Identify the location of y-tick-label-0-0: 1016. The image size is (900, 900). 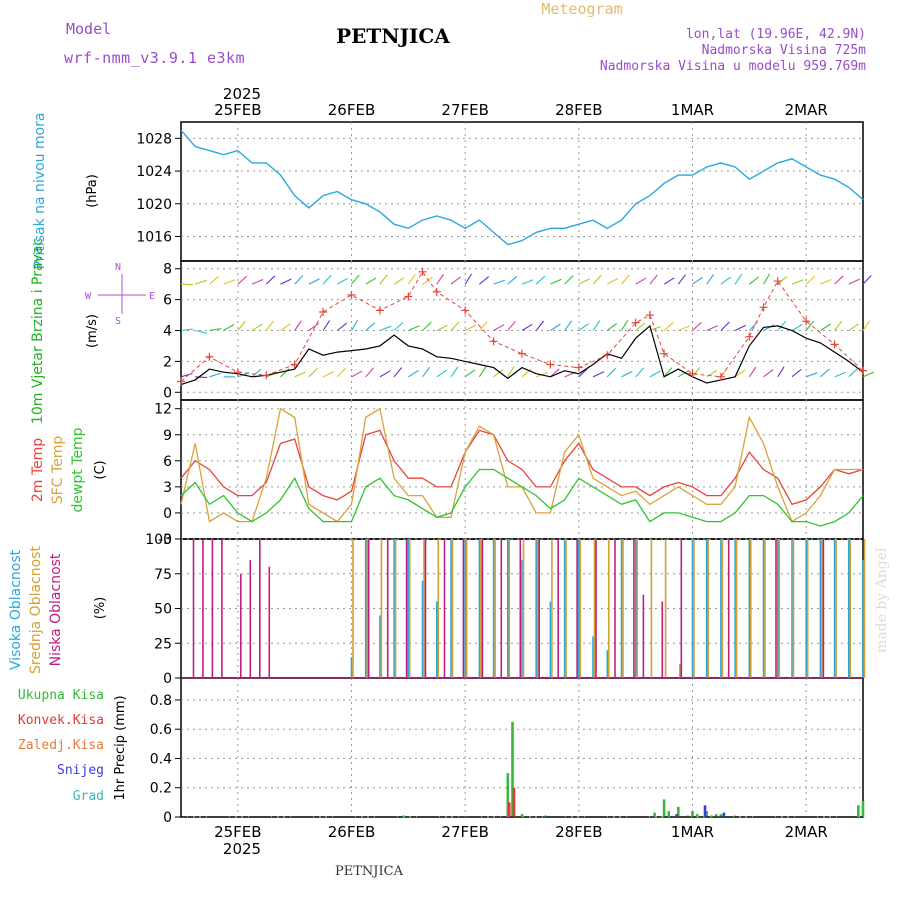
(154, 237).